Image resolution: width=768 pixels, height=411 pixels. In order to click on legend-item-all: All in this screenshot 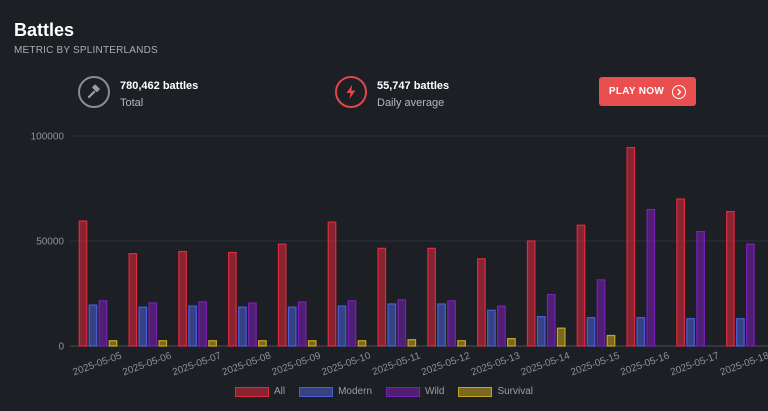, I will do `click(260, 391)`.